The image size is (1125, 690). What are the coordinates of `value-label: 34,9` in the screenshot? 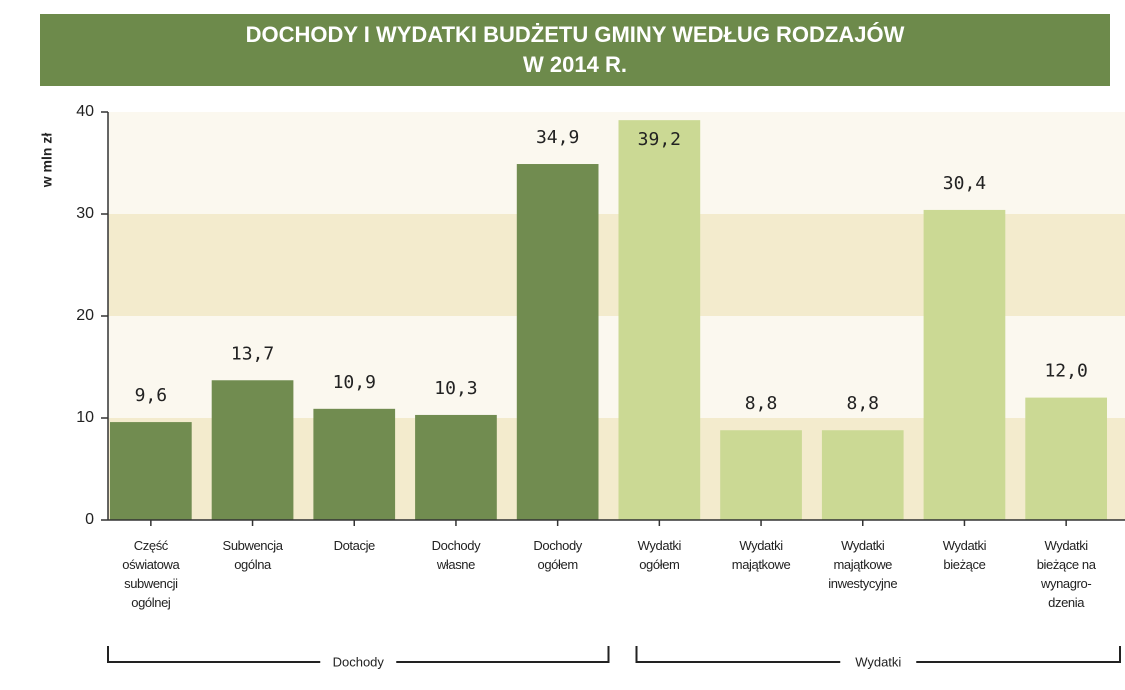 It's located at (557, 137).